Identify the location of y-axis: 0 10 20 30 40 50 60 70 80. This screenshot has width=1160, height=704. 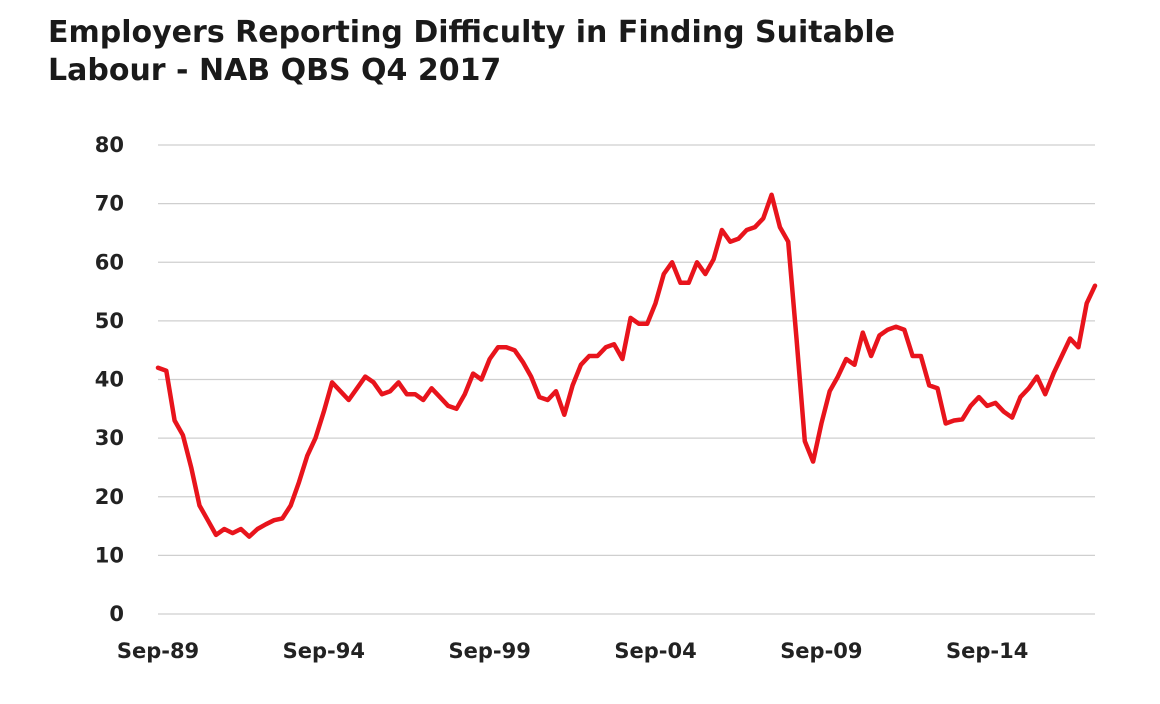
(109, 379).